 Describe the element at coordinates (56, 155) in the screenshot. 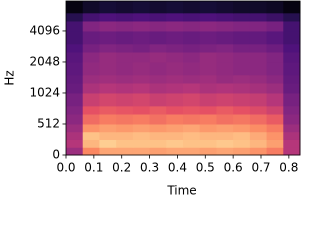

I see `y-tick-label: 0` at that location.